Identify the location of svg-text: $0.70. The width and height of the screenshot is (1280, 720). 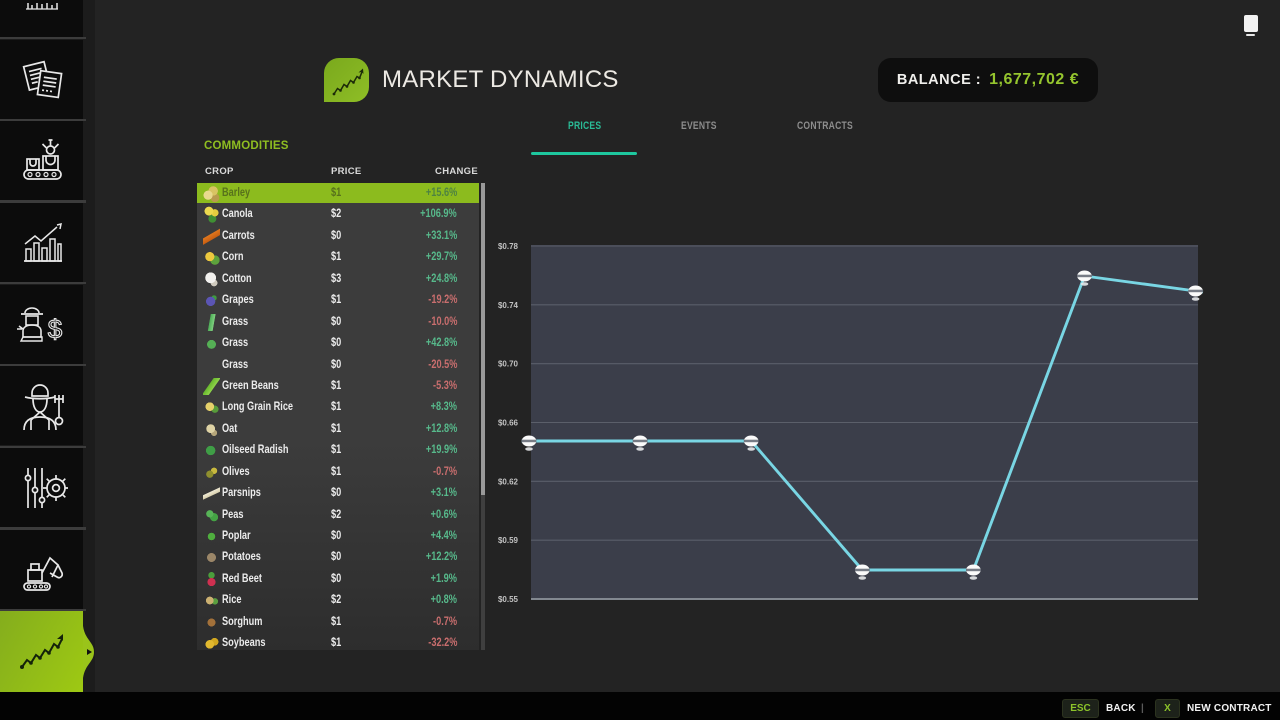
(508, 364).